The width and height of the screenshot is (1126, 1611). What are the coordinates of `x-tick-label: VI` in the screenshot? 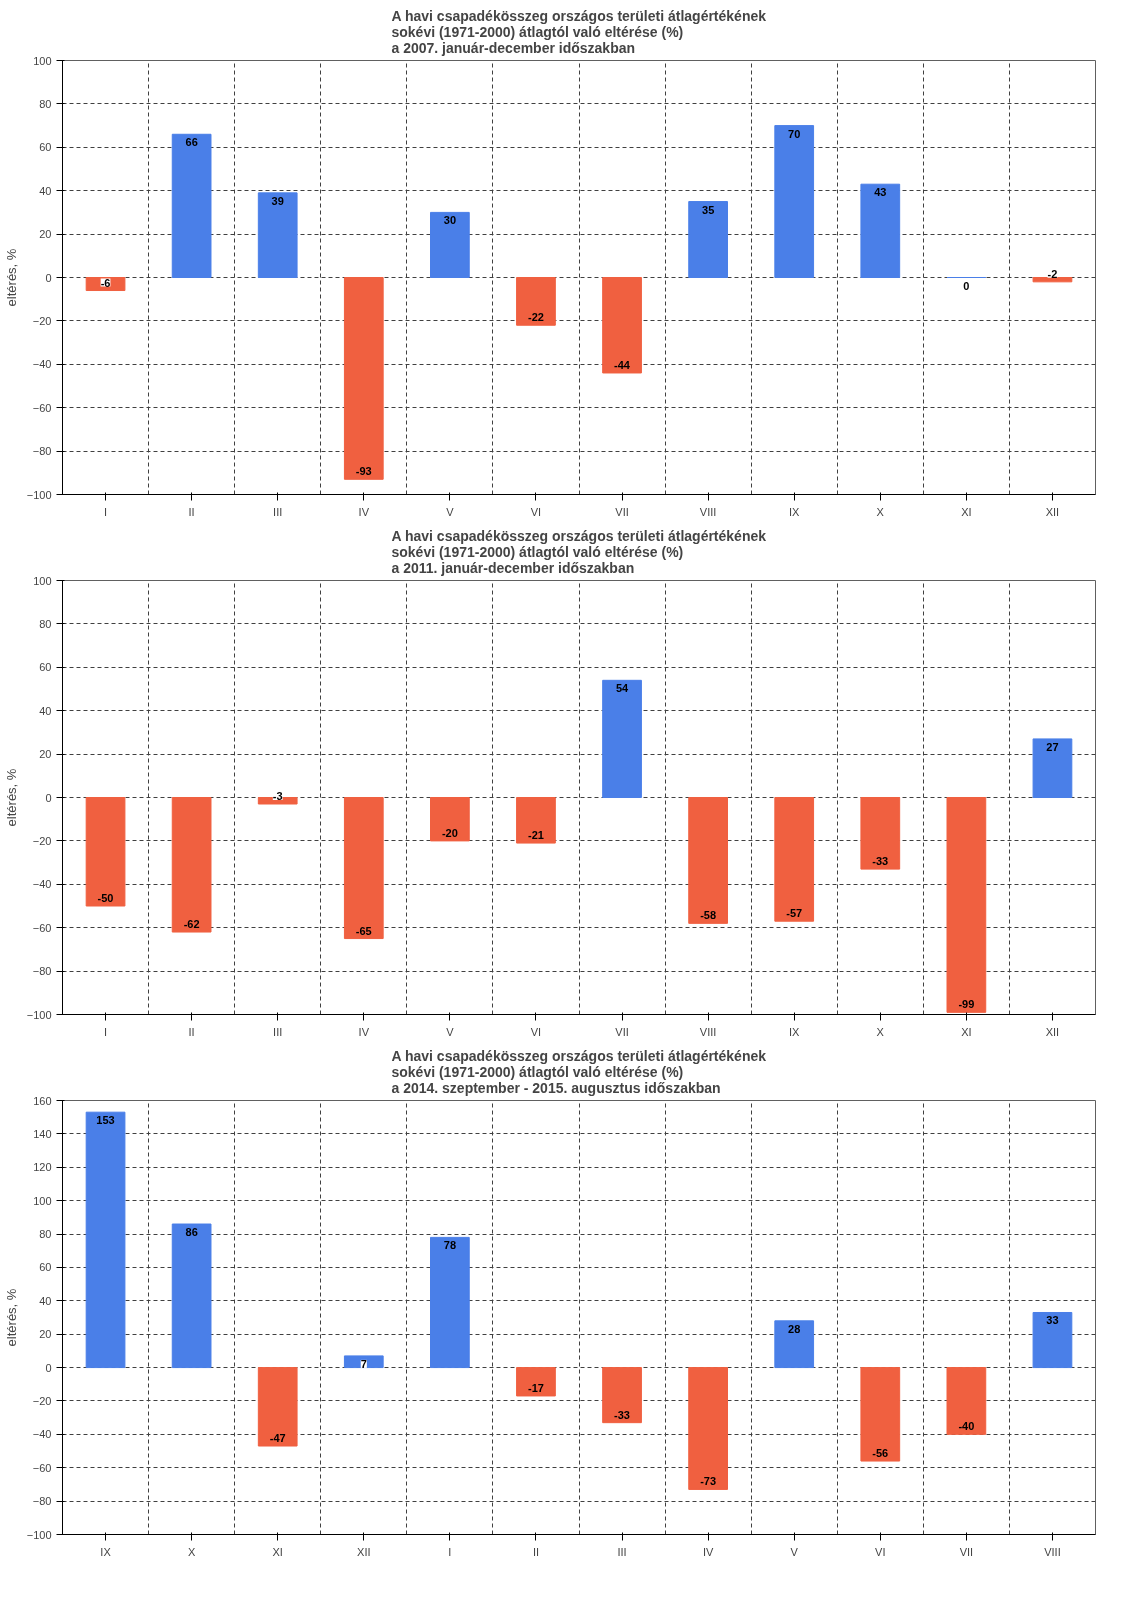 It's located at (536, 1031).